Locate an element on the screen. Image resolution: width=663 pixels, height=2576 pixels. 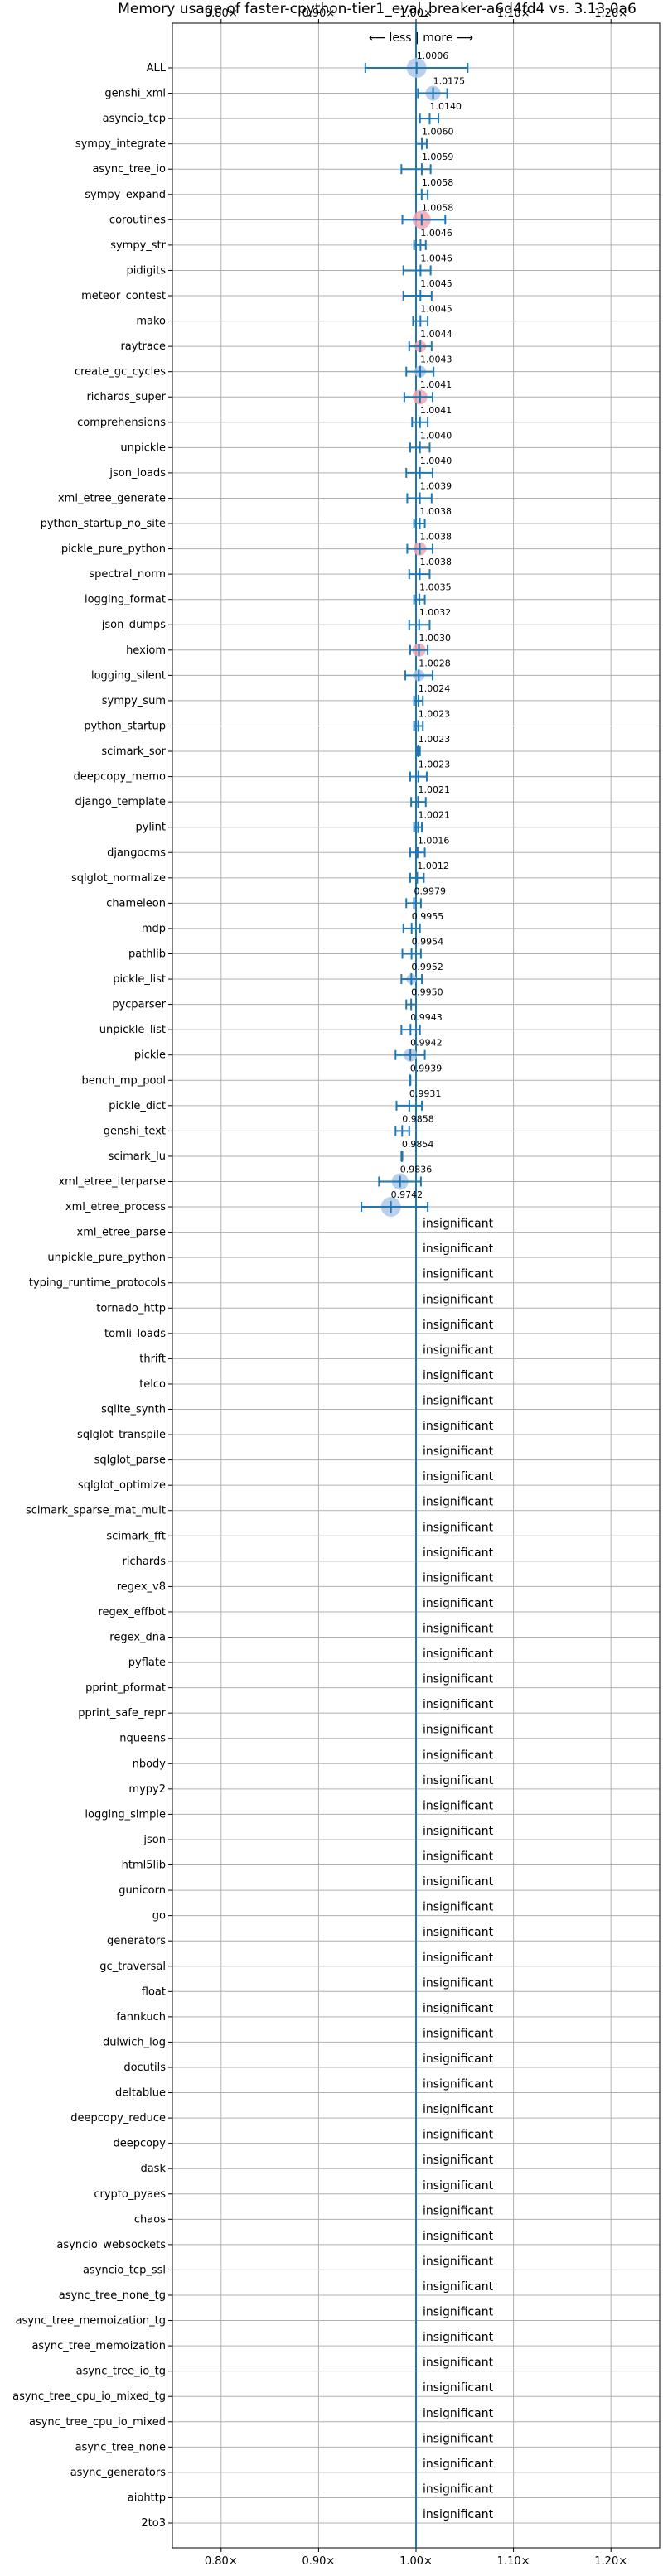
category-label: pickle_list is located at coordinates (139, 980).